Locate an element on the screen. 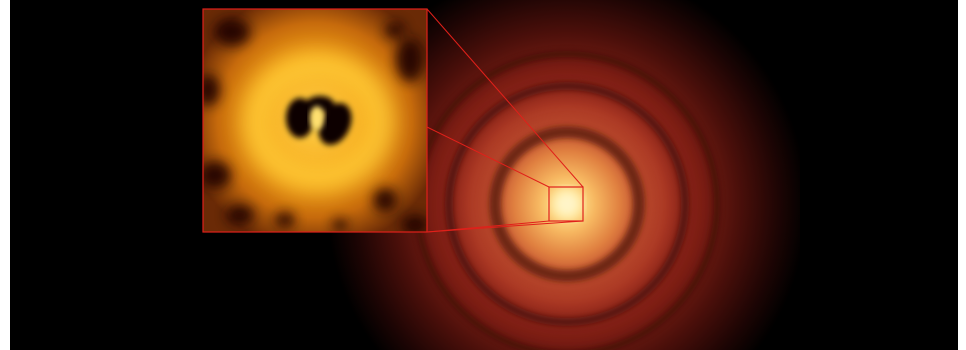 This screenshot has height=350, width=966. inset-cavity is located at coordinates (319, 120).